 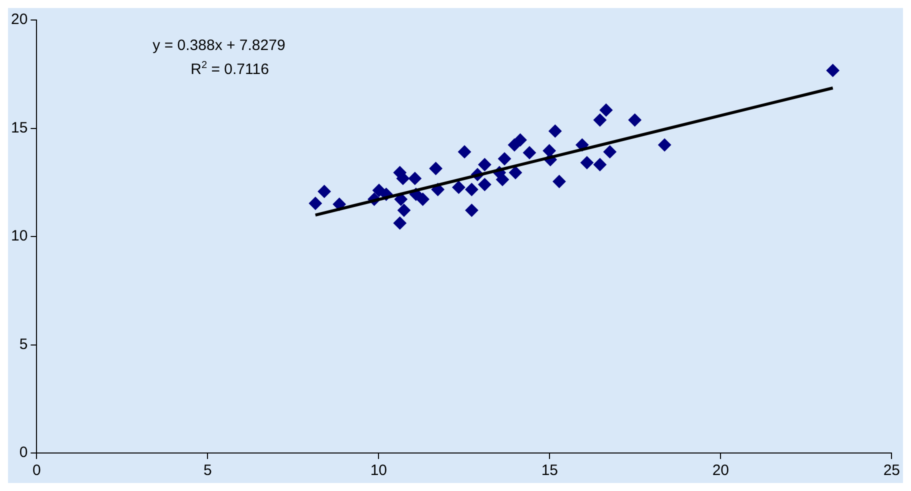 I want to click on y-tick-label: 10, so click(x=19, y=236).